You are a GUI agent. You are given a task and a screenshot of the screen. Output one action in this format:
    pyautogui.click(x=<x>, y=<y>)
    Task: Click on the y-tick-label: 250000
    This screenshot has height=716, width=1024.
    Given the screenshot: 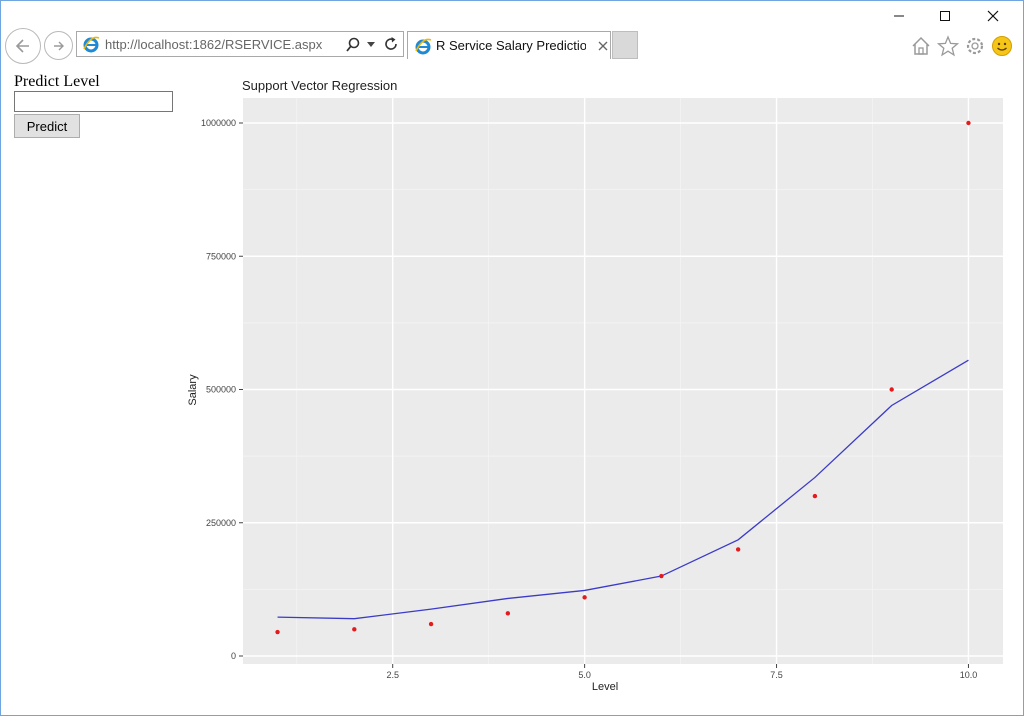 What is the action you would take?
    pyautogui.click(x=221, y=523)
    